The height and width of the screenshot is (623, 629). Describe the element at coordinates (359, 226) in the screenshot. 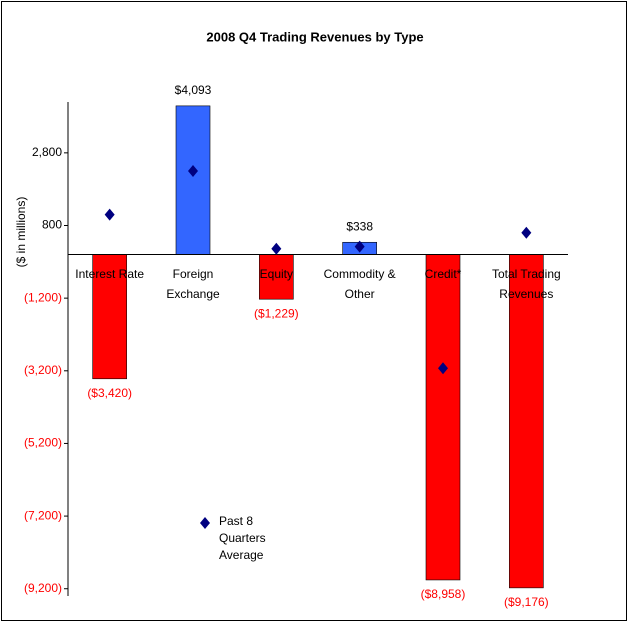

I see `value-label: $338` at that location.